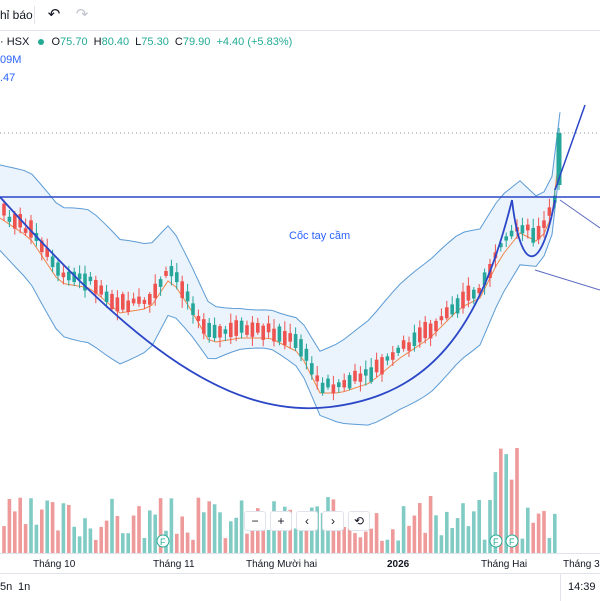 The height and width of the screenshot is (601, 600). I want to click on time-label-mar: Tháng 3, so click(581, 564).